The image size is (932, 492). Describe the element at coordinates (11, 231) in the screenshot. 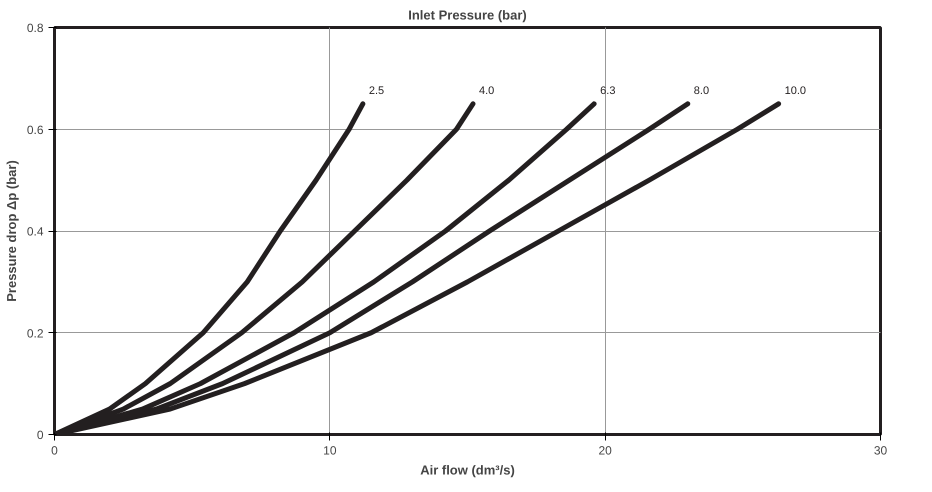

I see `y-axis-title: Pressure drop Δp (bar)` at that location.